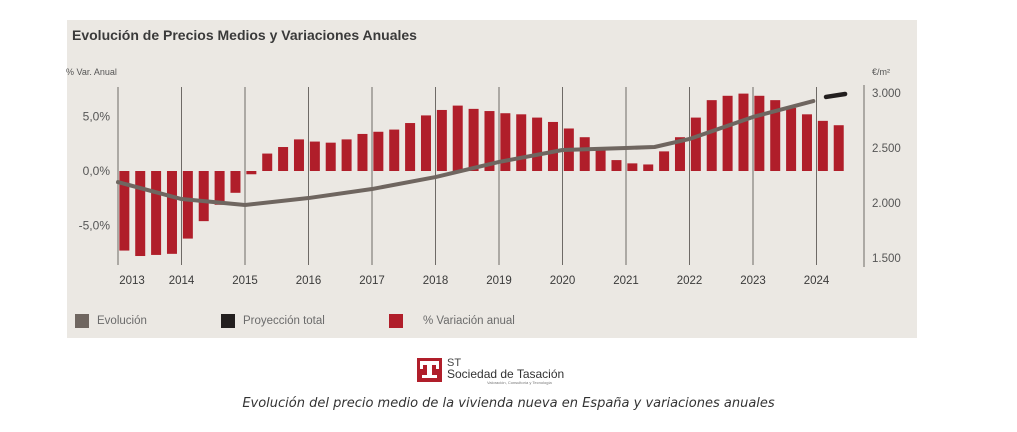 This screenshot has height=432, width=1017. I want to click on x-tick-label: 2024, so click(817, 281).